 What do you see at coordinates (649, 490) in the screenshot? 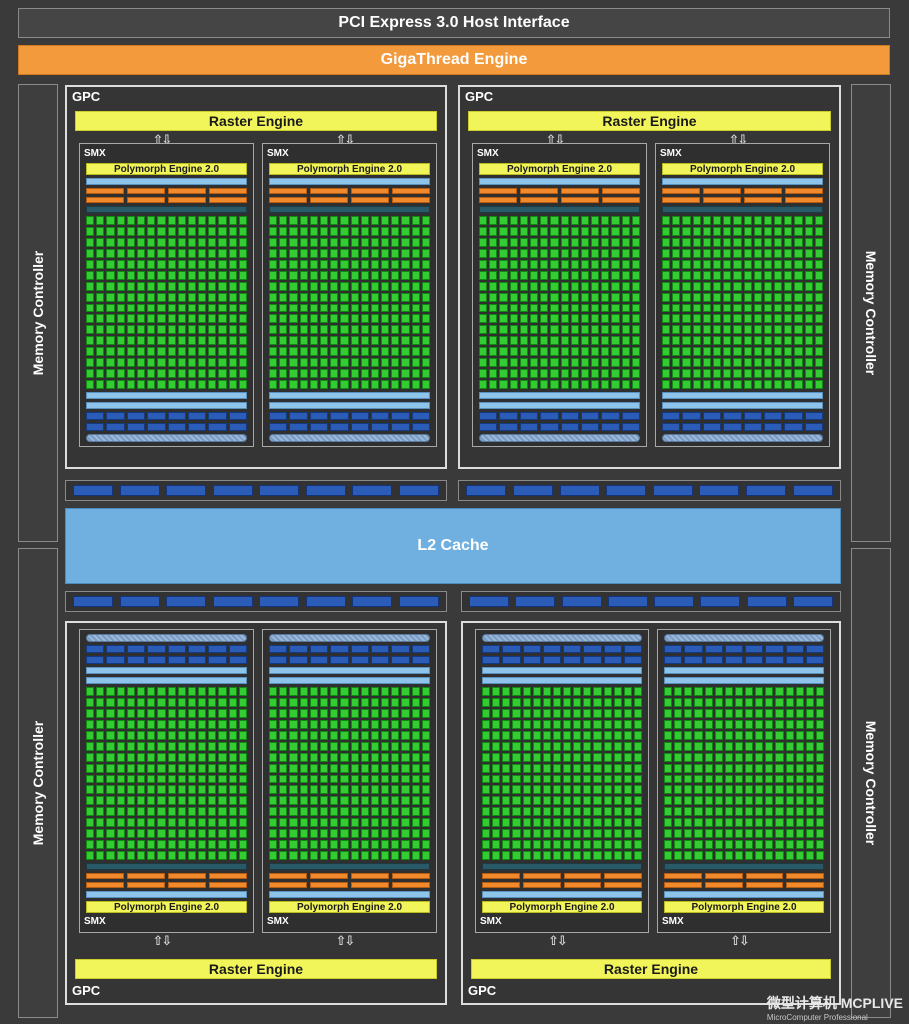
I see `l2-interface-row-top-right` at bounding box center [649, 490].